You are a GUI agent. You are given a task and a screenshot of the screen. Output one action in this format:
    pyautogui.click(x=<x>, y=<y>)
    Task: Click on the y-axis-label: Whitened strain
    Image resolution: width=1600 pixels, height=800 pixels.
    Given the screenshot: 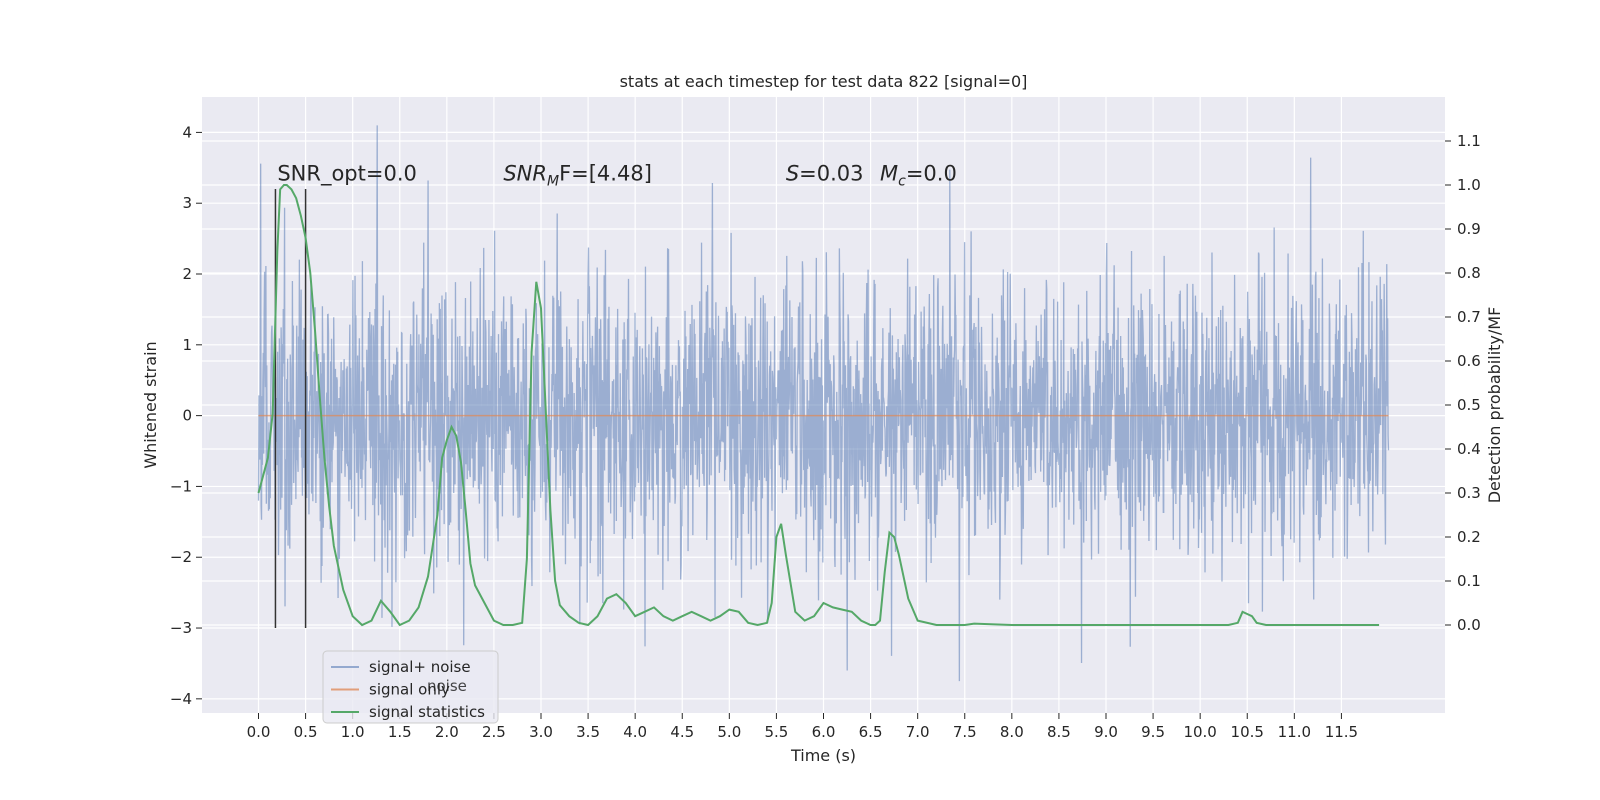 What is the action you would take?
    pyautogui.click(x=150, y=404)
    